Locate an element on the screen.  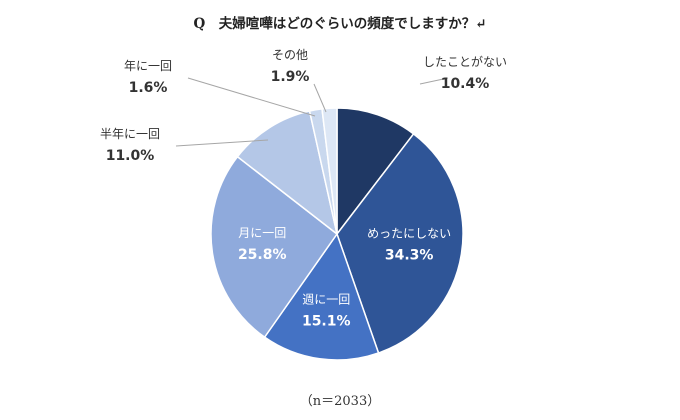
slice-label: 半年に一回 is located at coordinates (130, 134).